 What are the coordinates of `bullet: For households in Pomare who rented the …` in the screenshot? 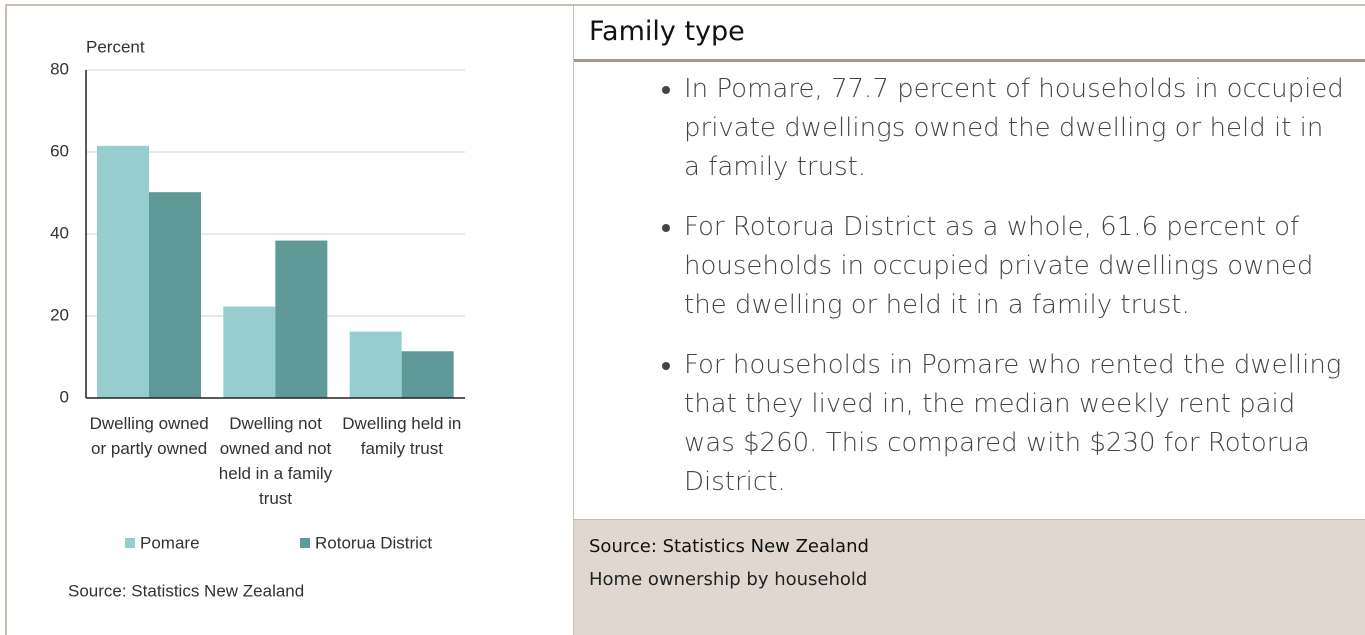 It's located at (1014, 424).